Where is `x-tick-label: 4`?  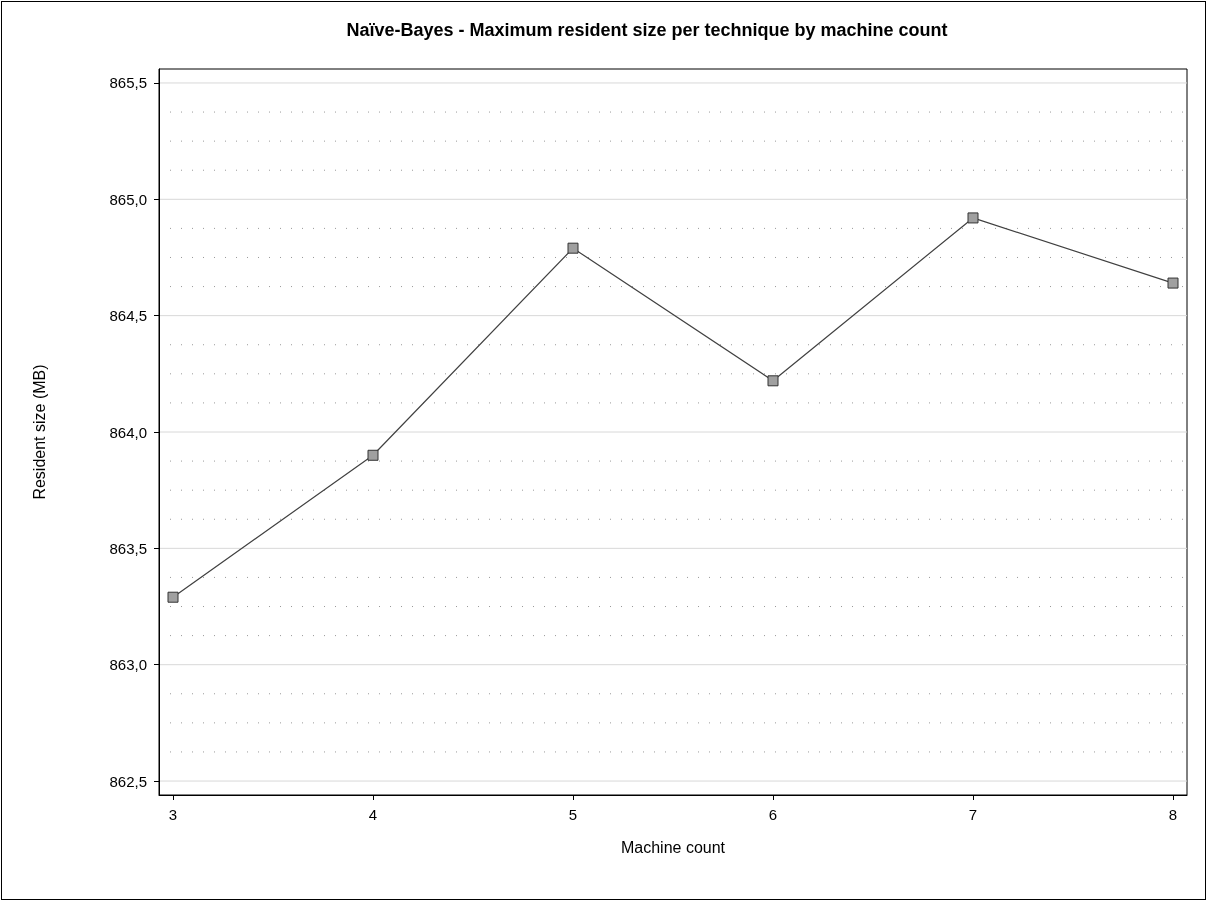
x-tick-label: 4 is located at coordinates (373, 814).